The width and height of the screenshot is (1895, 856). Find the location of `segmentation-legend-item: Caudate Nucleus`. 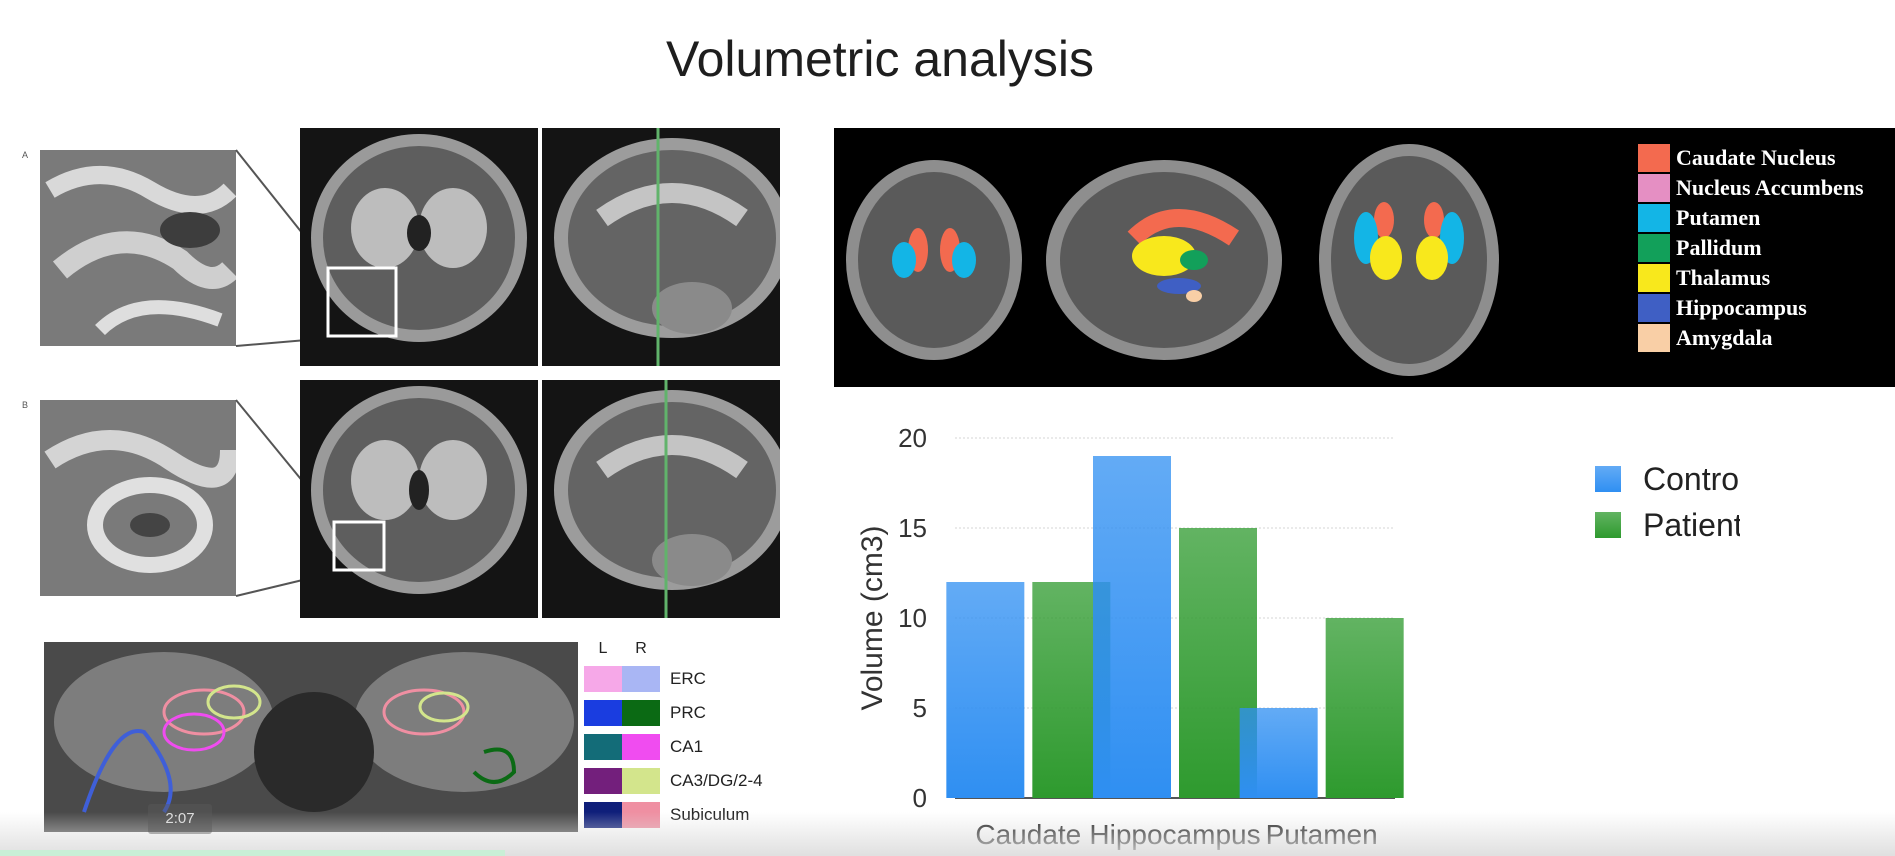

segmentation-legend-item: Caudate Nucleus is located at coordinates (1751, 158).